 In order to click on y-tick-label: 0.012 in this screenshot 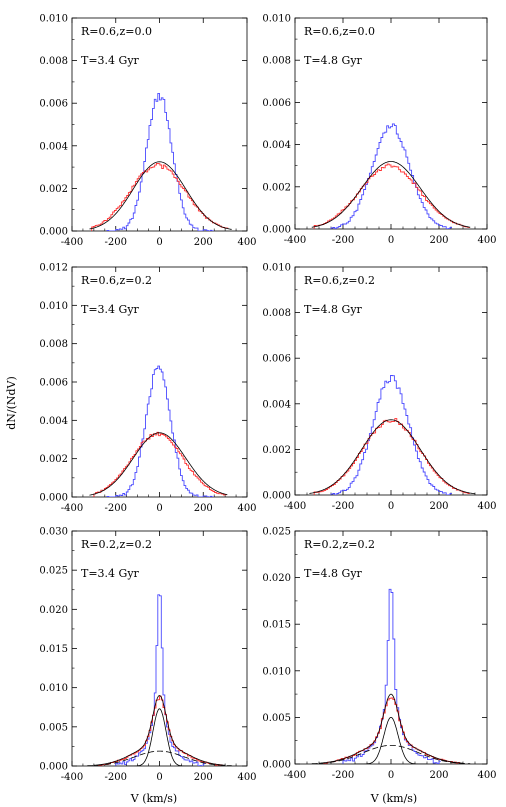, I will do `click(53, 268)`.